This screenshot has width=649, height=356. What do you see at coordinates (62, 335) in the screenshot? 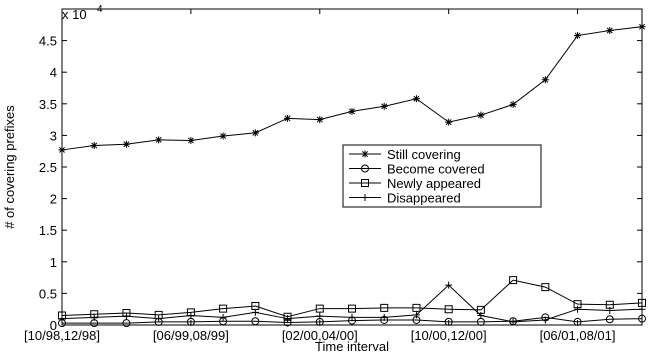
I see `x-tick-label: [10/98,12/98]` at bounding box center [62, 335].